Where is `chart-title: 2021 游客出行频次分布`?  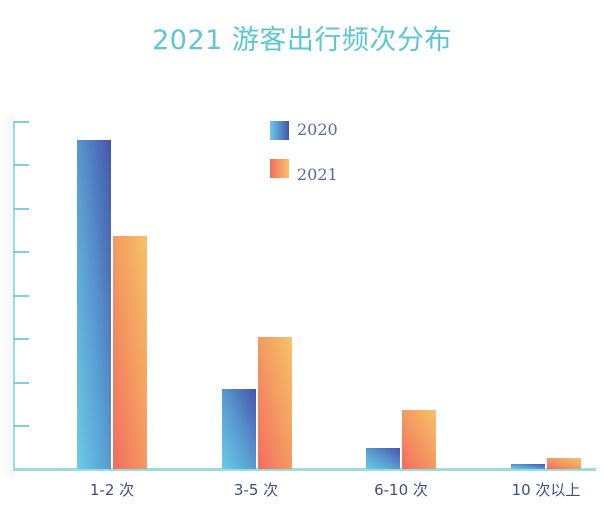 chart-title: 2021 游客出行频次分布 is located at coordinates (302, 40).